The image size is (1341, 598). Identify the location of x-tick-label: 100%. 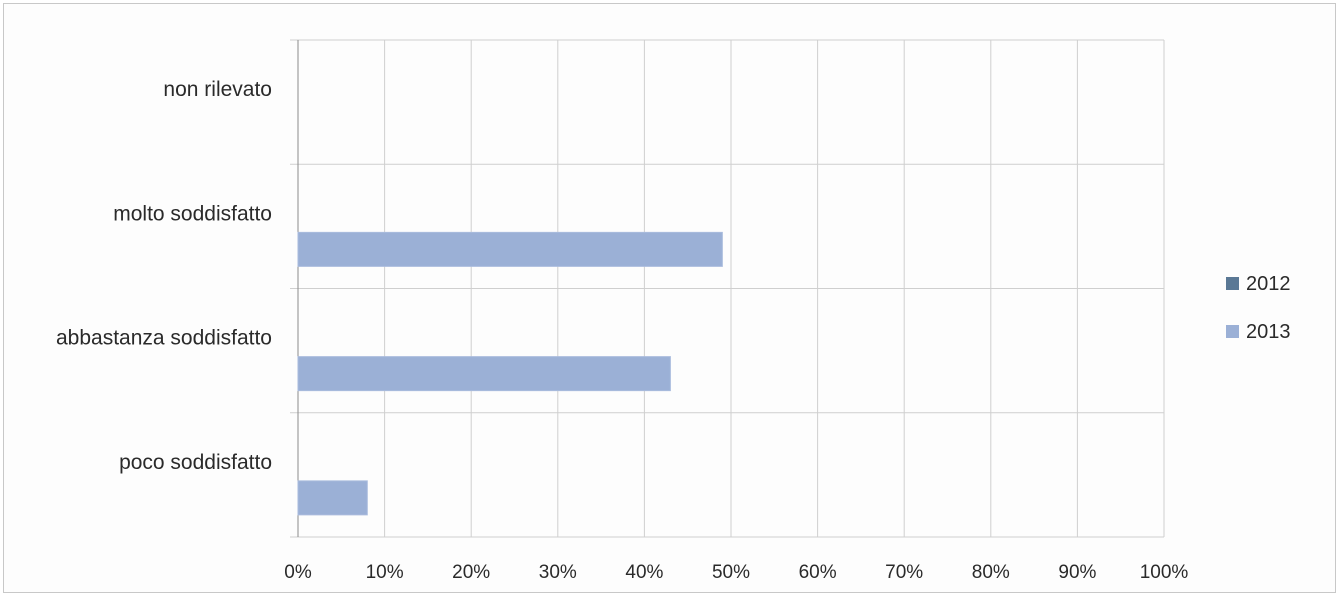
(1164, 572).